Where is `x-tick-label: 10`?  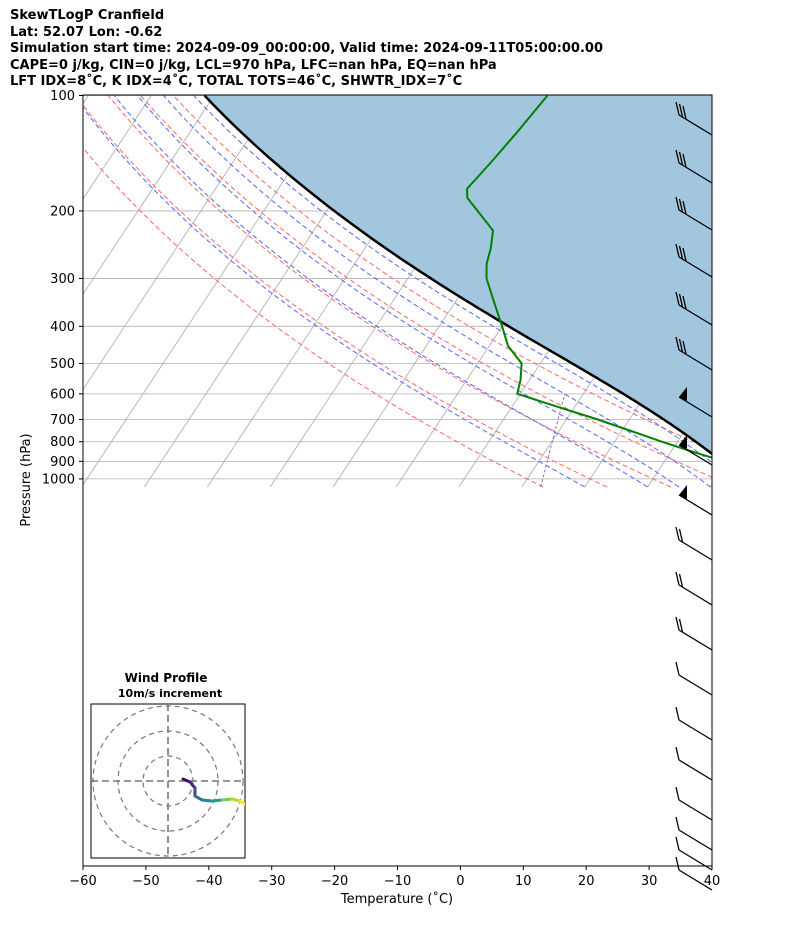 x-tick-label: 10 is located at coordinates (523, 881).